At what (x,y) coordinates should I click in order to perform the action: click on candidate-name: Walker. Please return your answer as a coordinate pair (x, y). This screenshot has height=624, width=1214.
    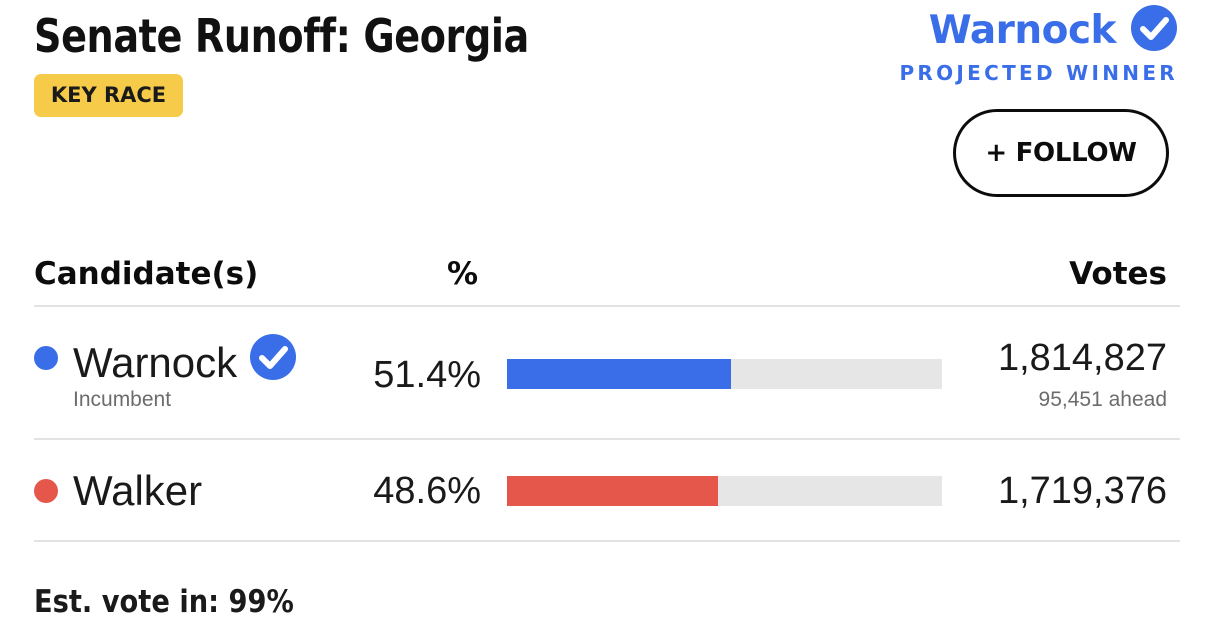
    Looking at the image, I should click on (137, 491).